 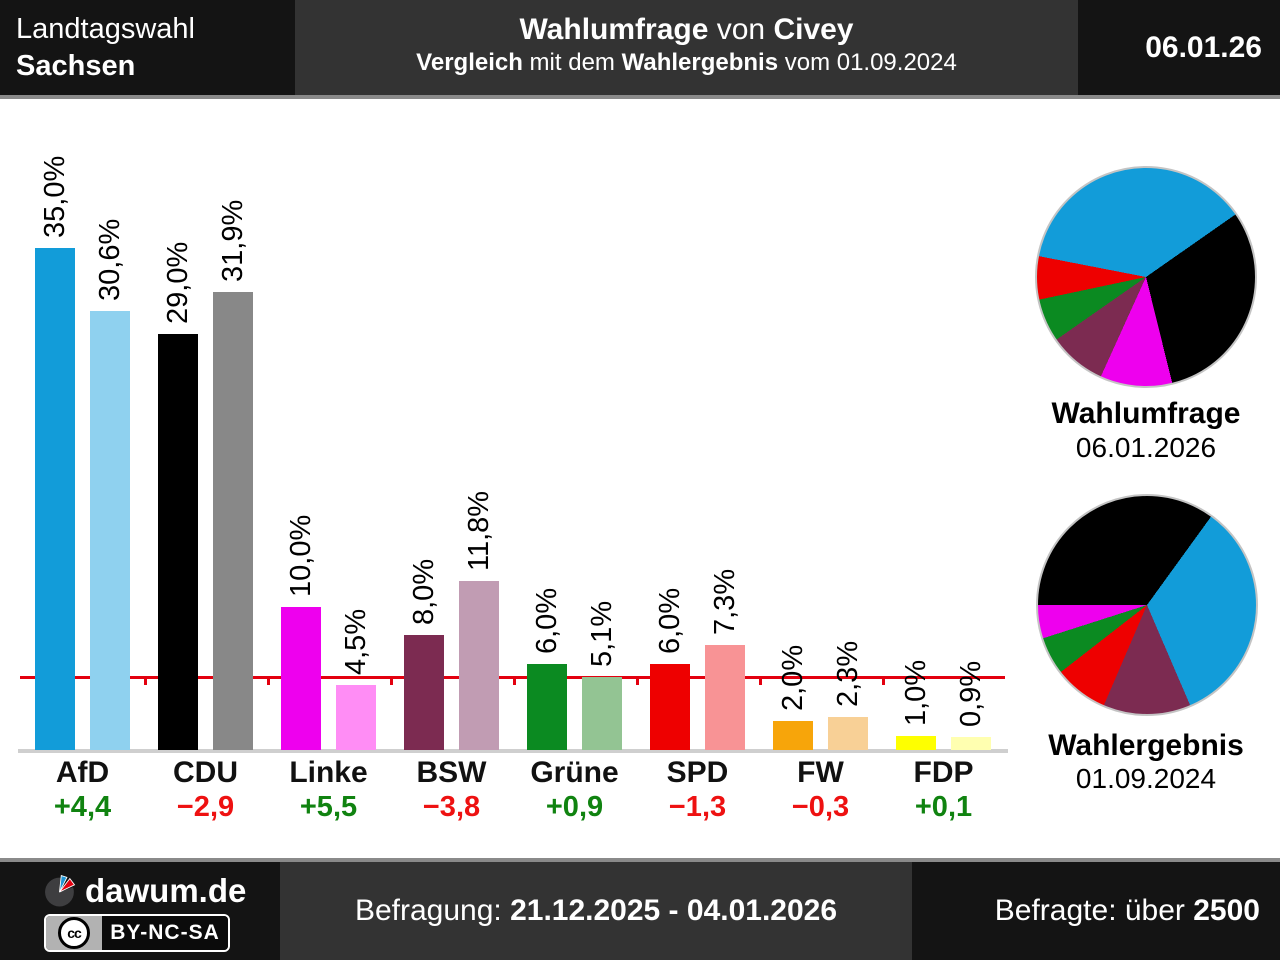 What do you see at coordinates (301, 555) in the screenshot?
I see `bar-value-label-Linke-poll: 10,0%` at bounding box center [301, 555].